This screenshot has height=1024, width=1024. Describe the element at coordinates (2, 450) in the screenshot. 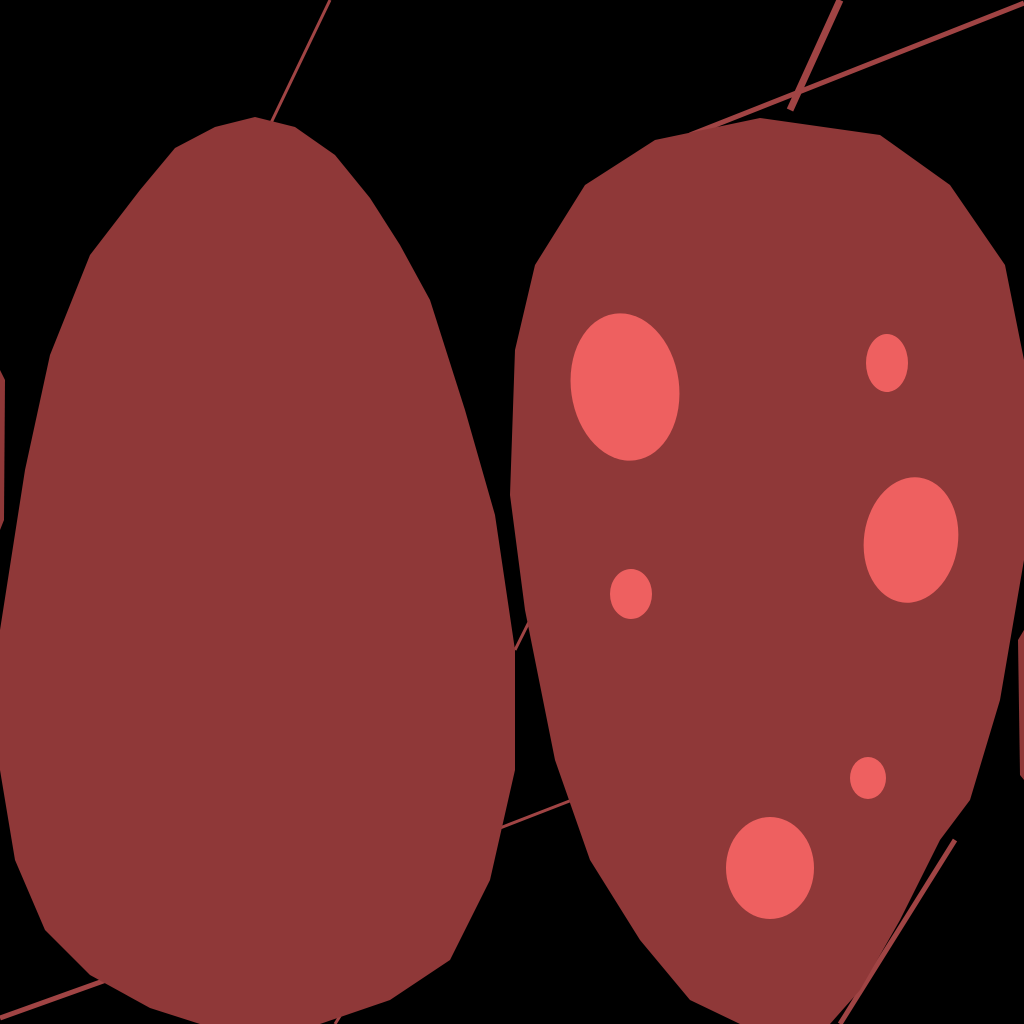

I see `egg-fragment-left-edge` at that location.